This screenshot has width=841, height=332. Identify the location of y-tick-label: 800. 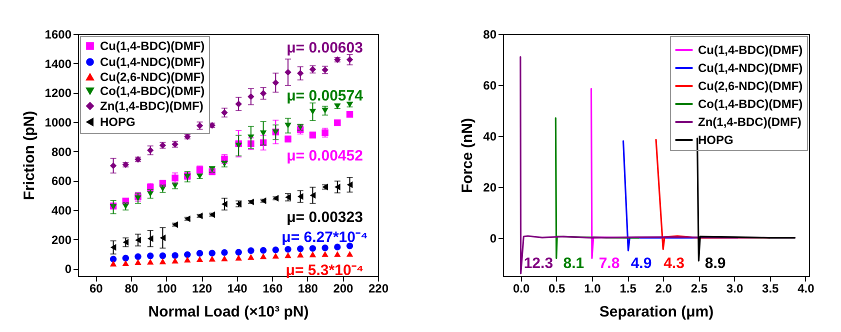
(61, 151).